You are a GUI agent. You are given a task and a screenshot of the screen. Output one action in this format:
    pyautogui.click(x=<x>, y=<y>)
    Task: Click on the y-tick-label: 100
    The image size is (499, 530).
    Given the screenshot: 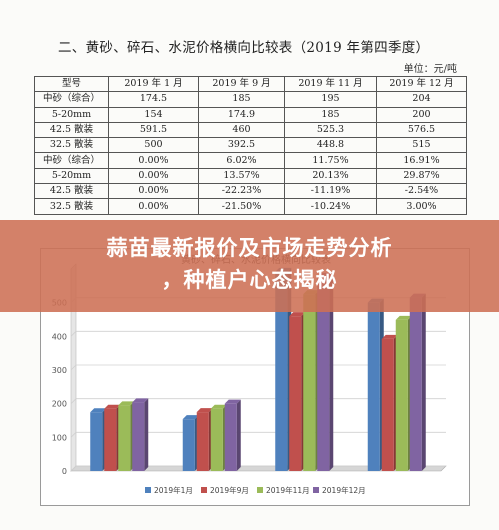 What is the action you would take?
    pyautogui.click(x=59, y=437)
    